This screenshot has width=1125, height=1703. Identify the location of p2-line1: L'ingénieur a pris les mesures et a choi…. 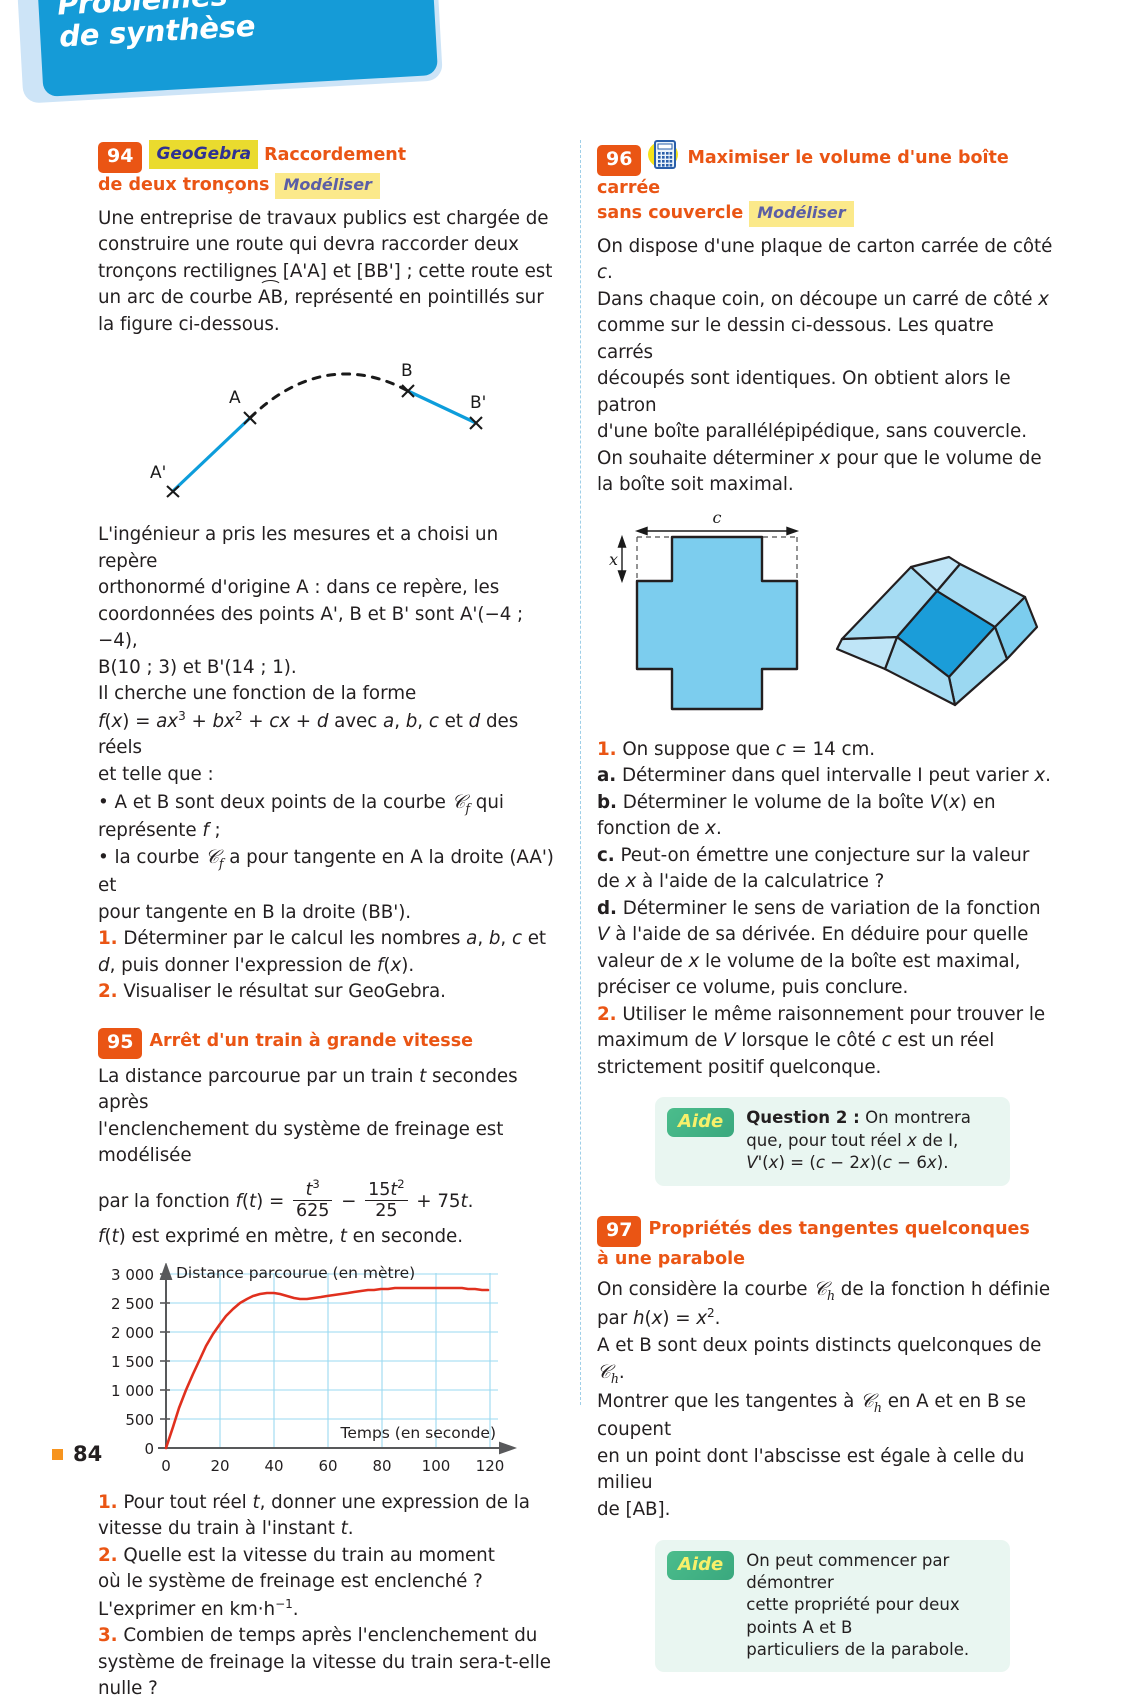
(298, 548).